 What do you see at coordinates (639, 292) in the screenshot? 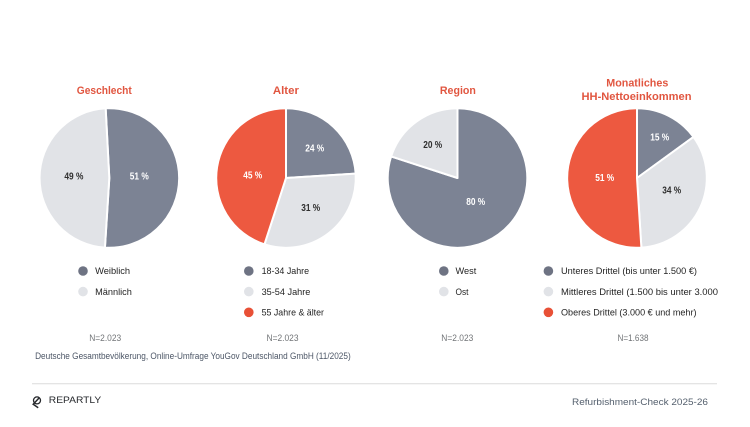
I see `svg-text:Mittleres Drittel (1.500 bis u: Mittleres Drittel (1.500 bis unter 3.000` at bounding box center [639, 292].